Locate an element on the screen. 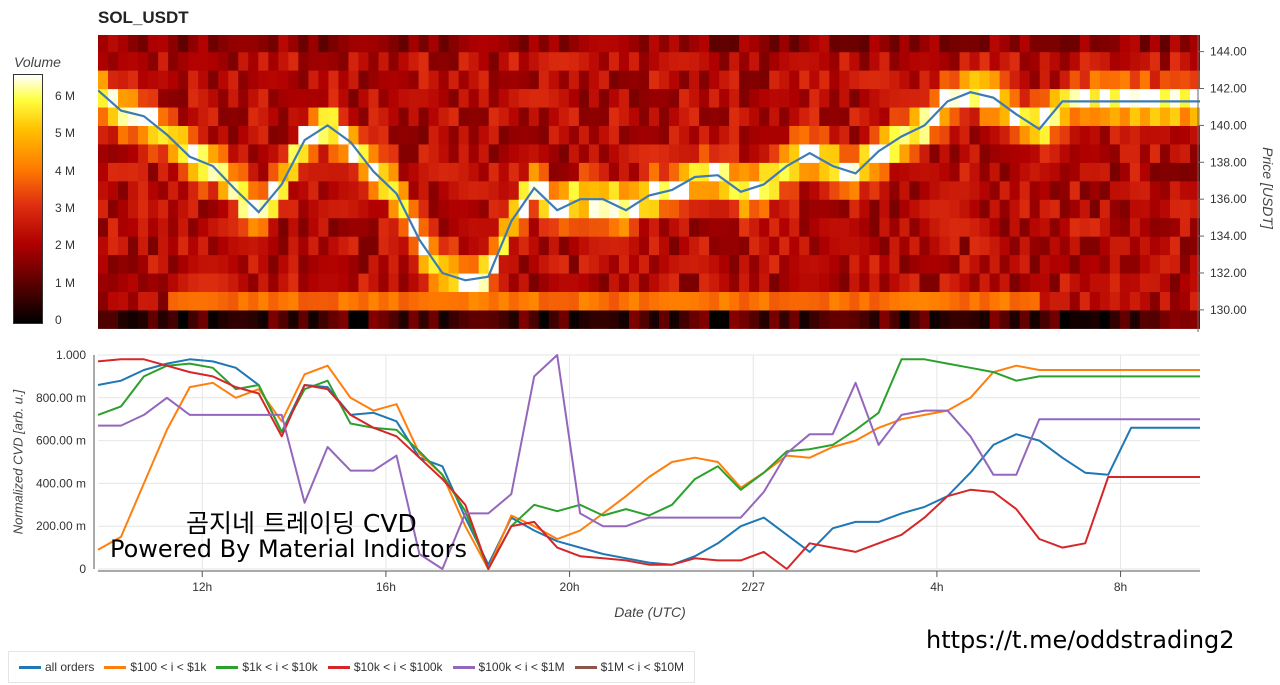 This screenshot has height=685, width=1280. legend-item-100-1k: $100 < i < $1k is located at coordinates (155, 667).